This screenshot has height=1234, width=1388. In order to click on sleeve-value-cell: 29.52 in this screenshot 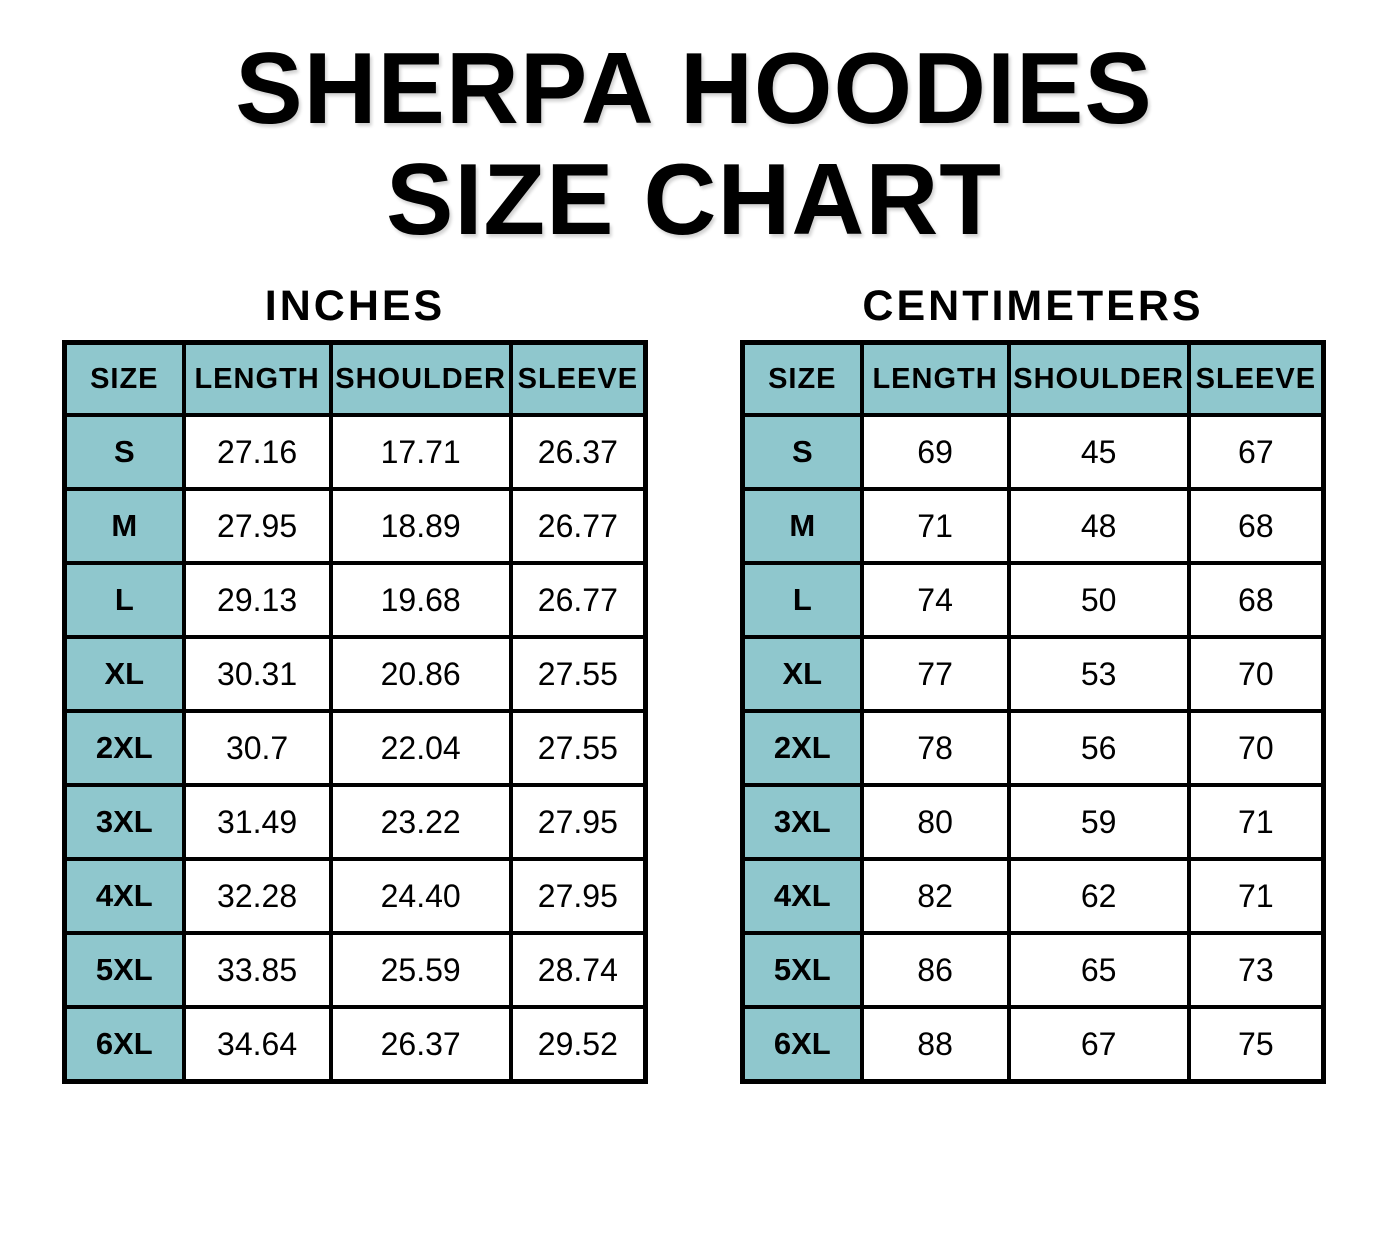, I will do `click(578, 1044)`.